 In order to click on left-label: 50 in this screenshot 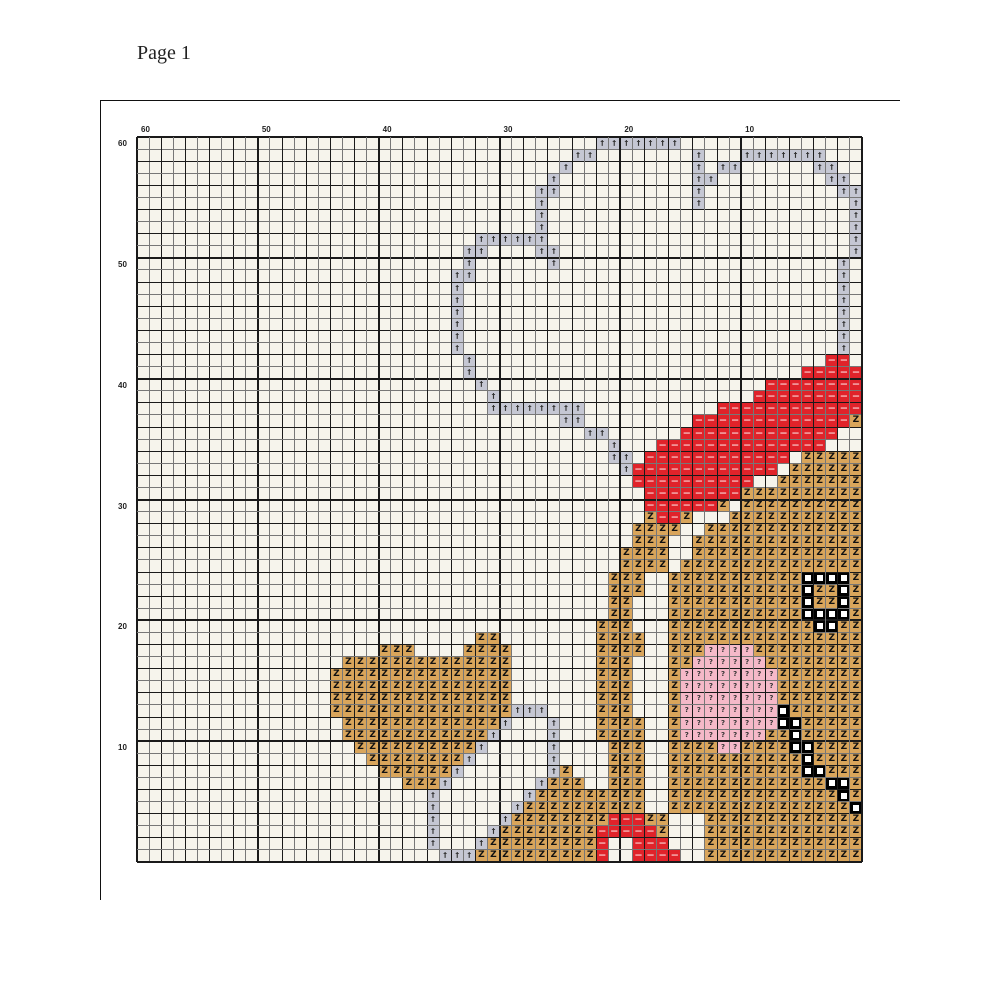, I will do `click(122, 264)`.